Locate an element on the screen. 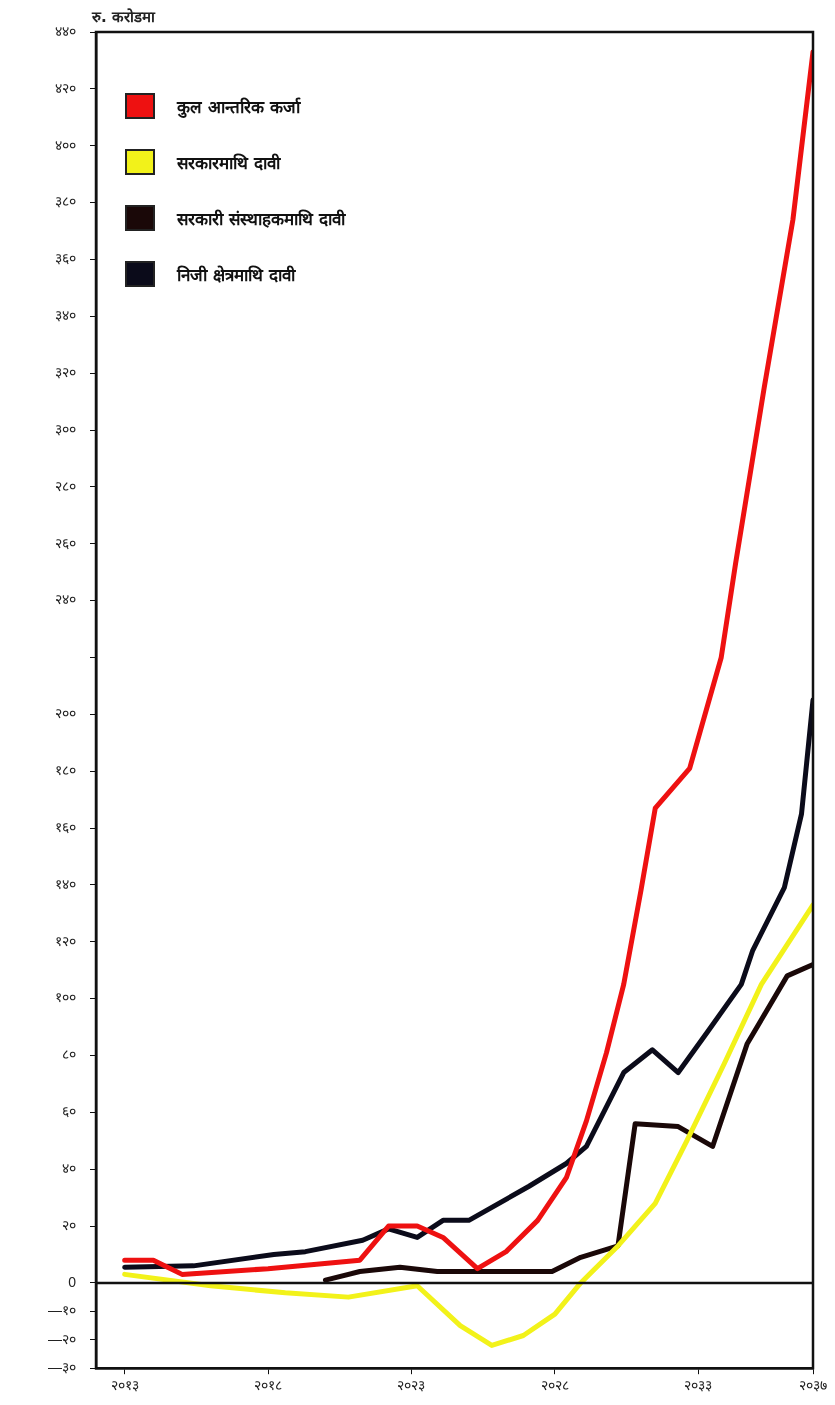 The height and width of the screenshot is (1405, 835). y-tick-label: १८० is located at coordinates (65, 770).